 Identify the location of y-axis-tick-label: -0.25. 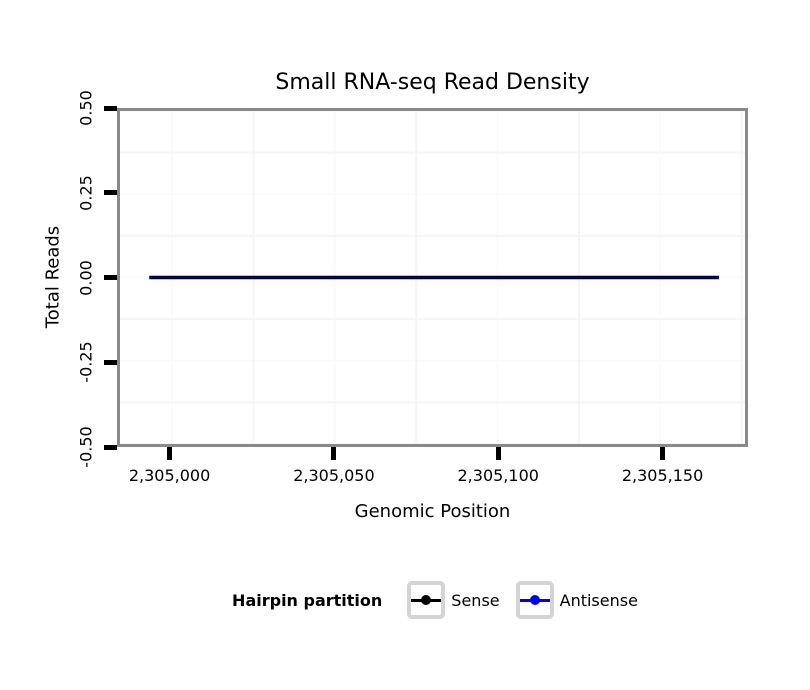
(86, 362).